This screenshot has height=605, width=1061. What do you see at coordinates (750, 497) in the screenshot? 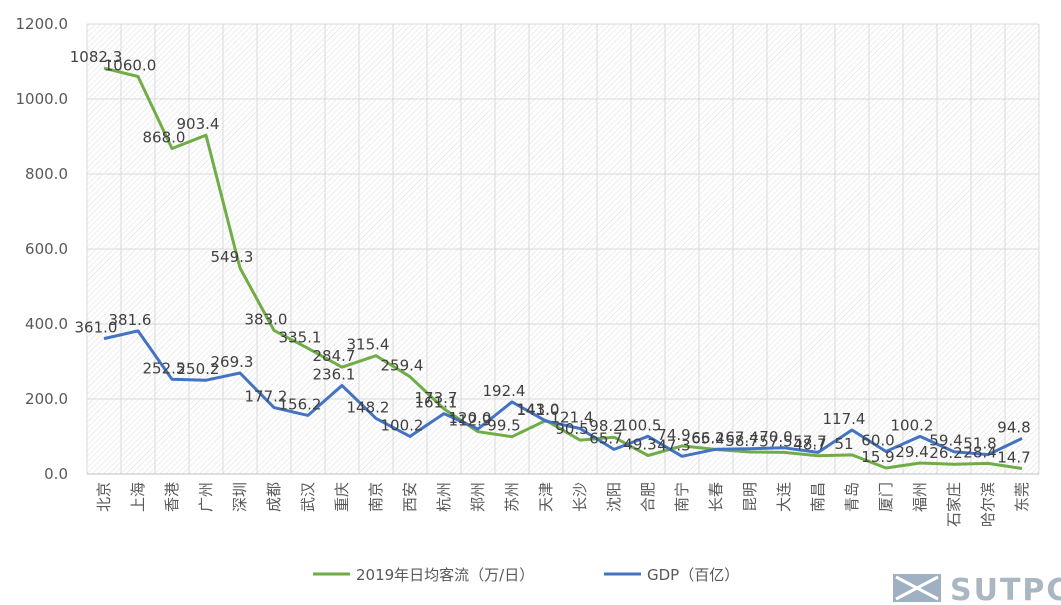
I see `x-tick-label: 昆明` at bounding box center [750, 497].